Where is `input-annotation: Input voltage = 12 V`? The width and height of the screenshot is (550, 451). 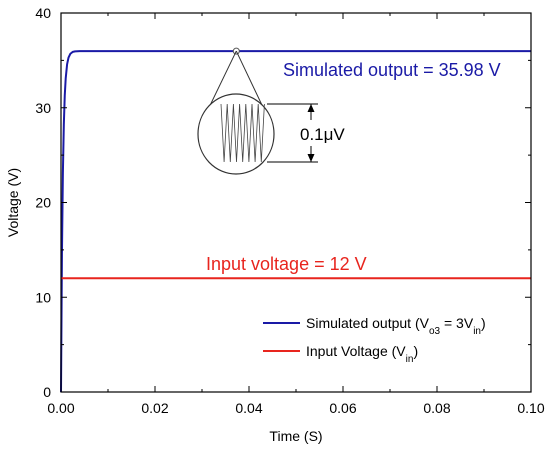 input-annotation: Input voltage = 12 V is located at coordinates (286, 264).